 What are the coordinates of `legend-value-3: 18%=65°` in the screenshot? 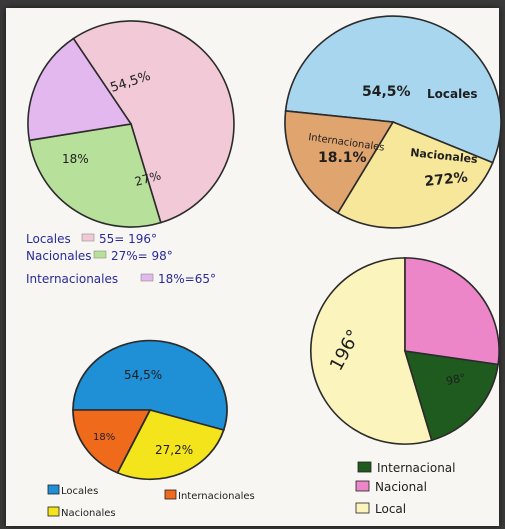 It's located at (187, 279).